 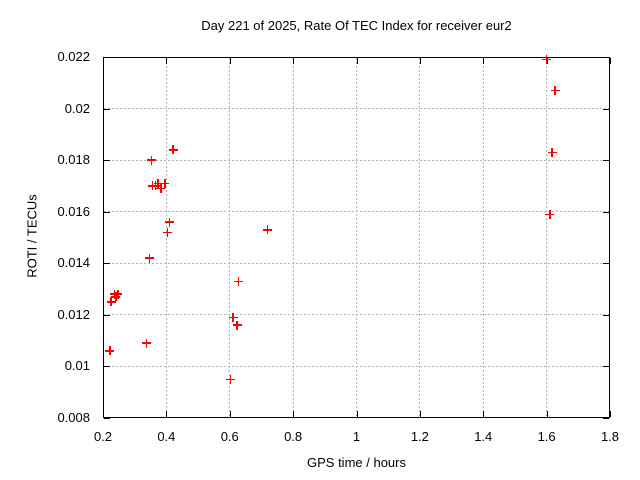 What do you see at coordinates (166, 436) in the screenshot?
I see `x-tick-label: 0.4` at bounding box center [166, 436].